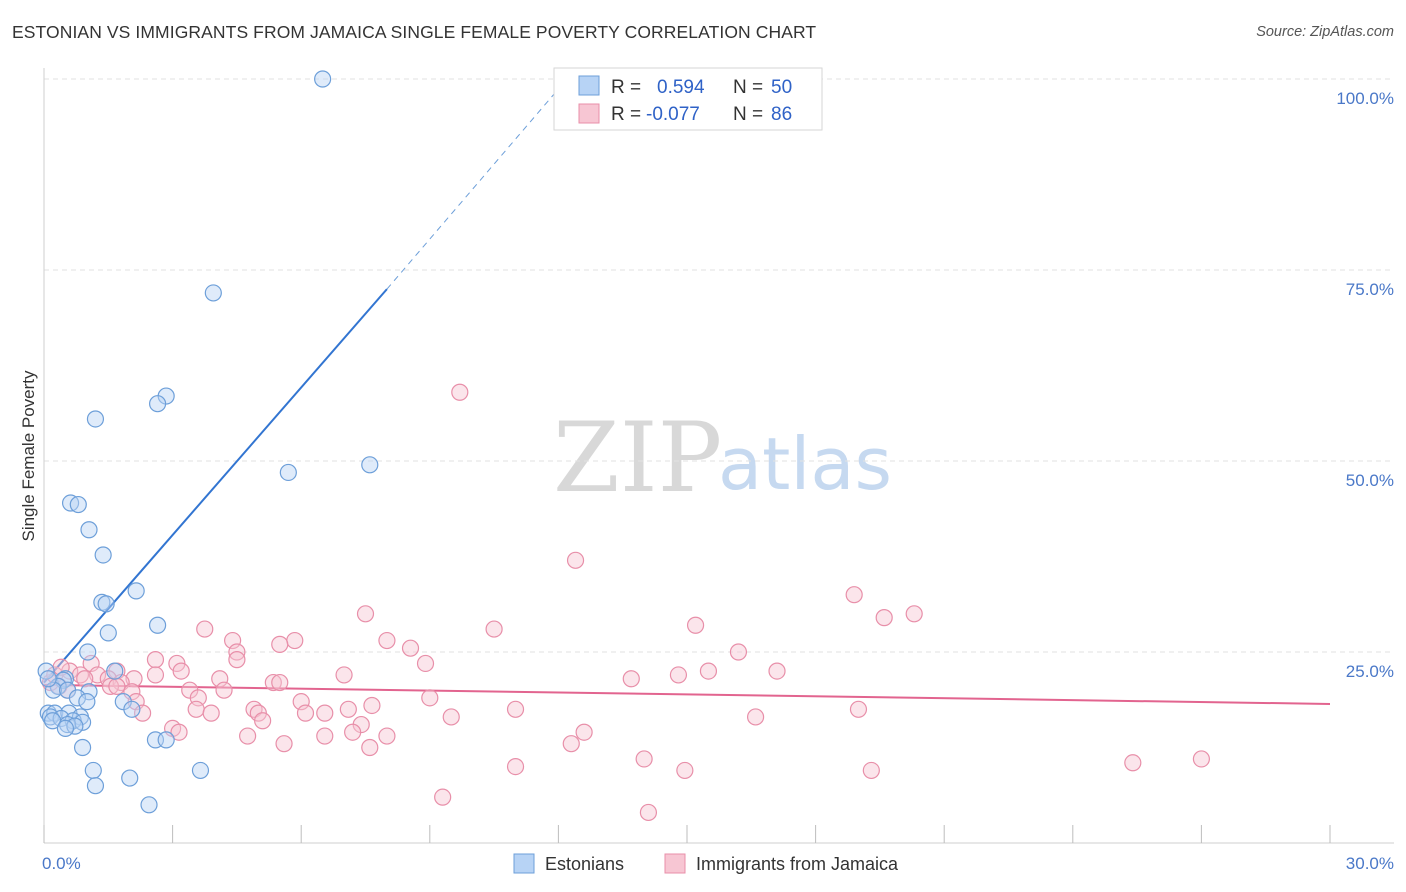 The width and height of the screenshot is (1406, 892). What do you see at coordinates (681, 87) in the screenshot?
I see `legend-r-value-1: 0.594` at bounding box center [681, 87].